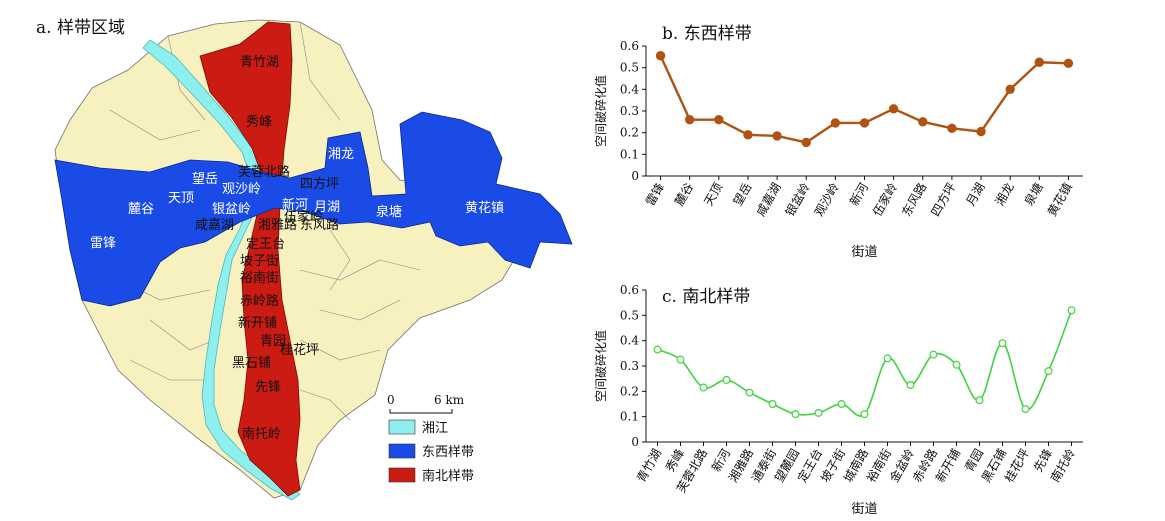 The image size is (1165, 521). I want to click on map-label-ns: 坡子街, so click(259, 261).